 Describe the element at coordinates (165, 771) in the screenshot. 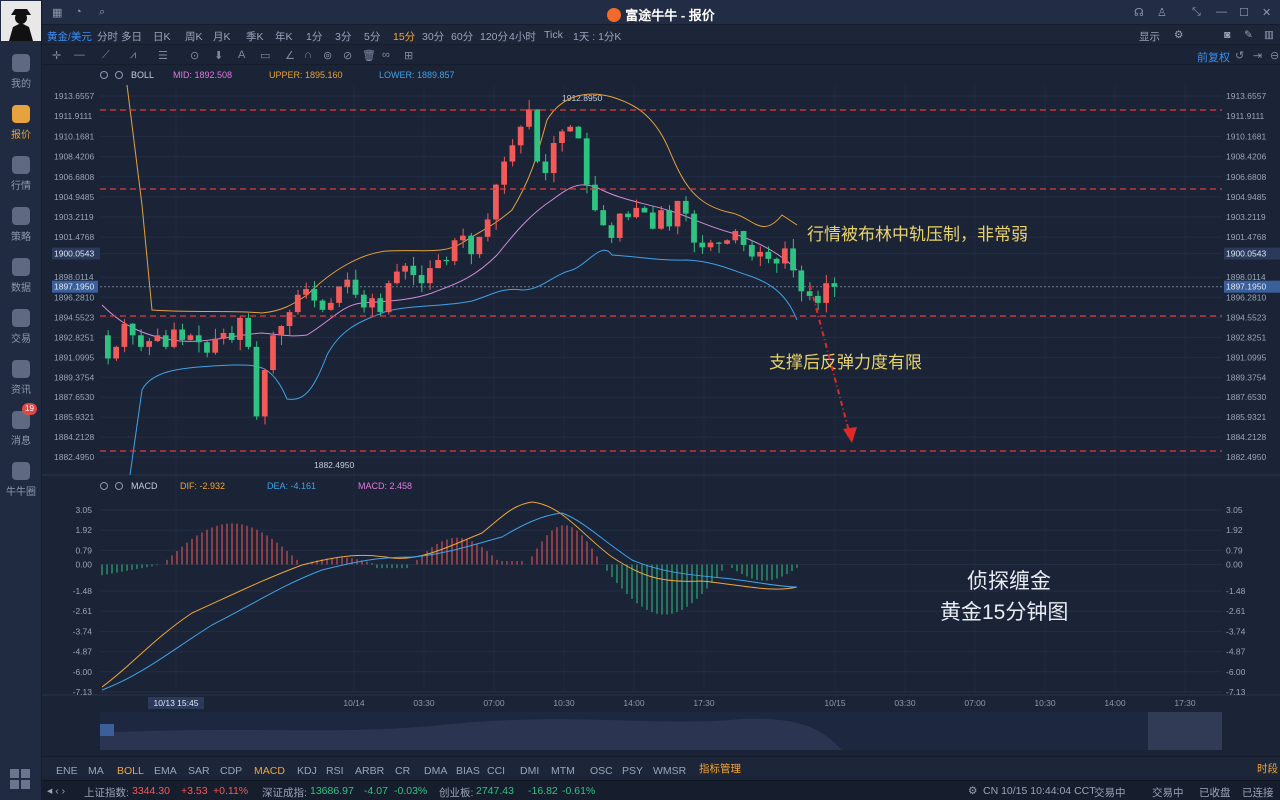

I see `indicator-tab: EMA` at that location.